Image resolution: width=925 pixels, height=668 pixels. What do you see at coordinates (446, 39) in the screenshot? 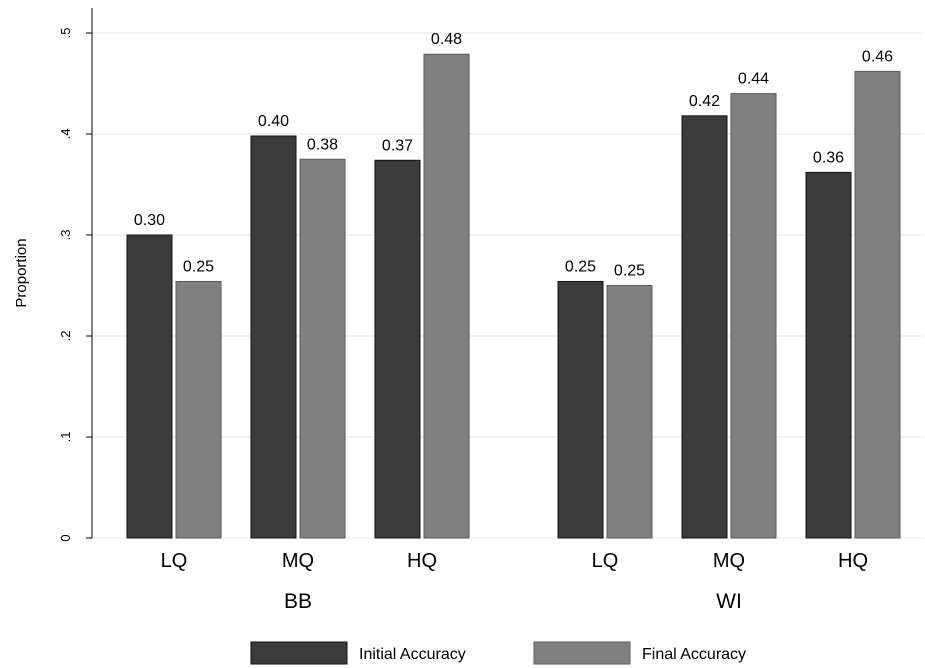
I see `bar-value-label: 0.48` at bounding box center [446, 39].